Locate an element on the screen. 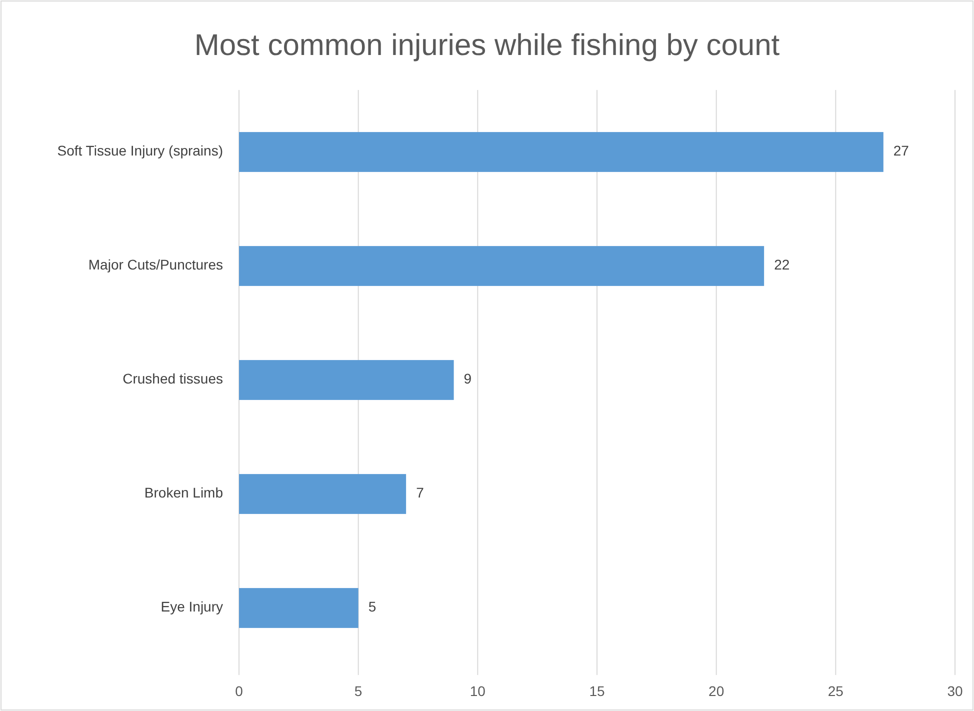 The height and width of the screenshot is (711, 974). data-label: 9 is located at coordinates (468, 378).